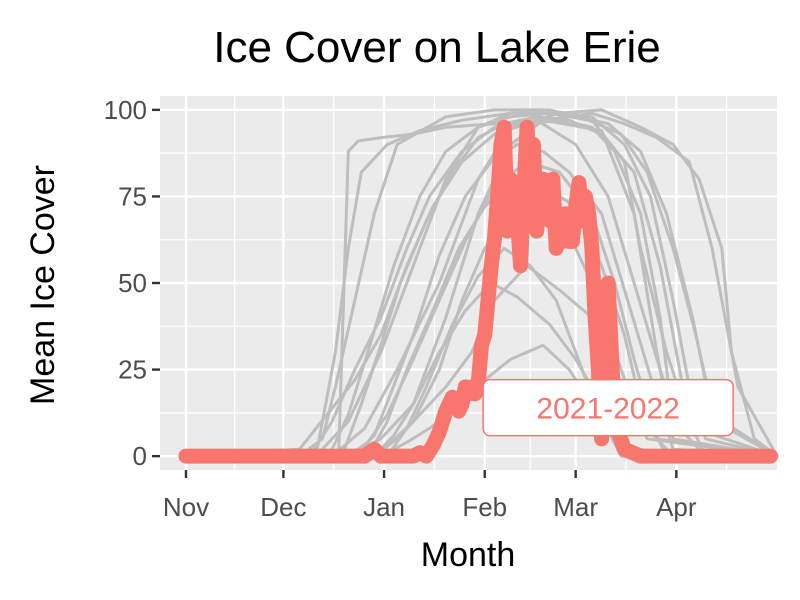  What do you see at coordinates (140, 456) in the screenshot?
I see `y-tick-label: 0` at bounding box center [140, 456].